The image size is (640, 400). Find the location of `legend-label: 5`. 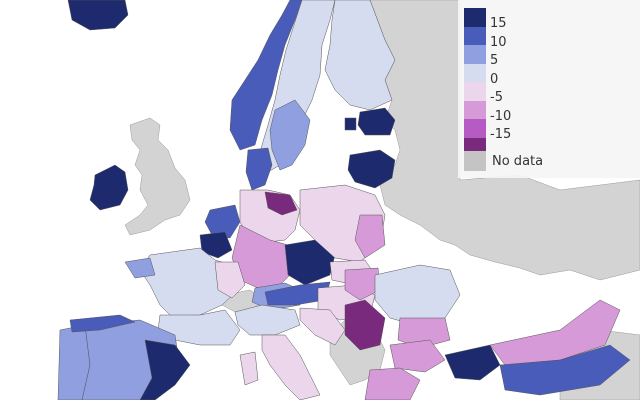

legend-label: 5 is located at coordinates (494, 60).